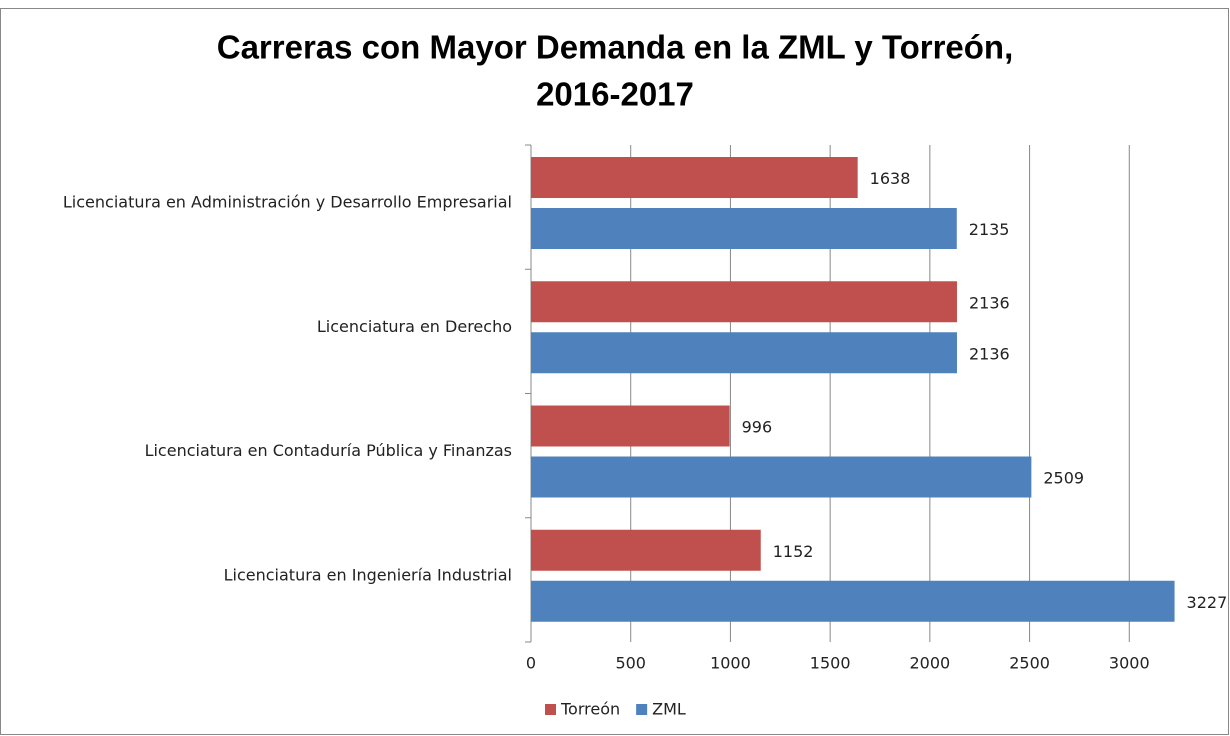 This screenshot has height=736, width=1230. What do you see at coordinates (368, 574) in the screenshot?
I see `y-tick-label: Licenciatura en Ingeniería Industrial` at bounding box center [368, 574].